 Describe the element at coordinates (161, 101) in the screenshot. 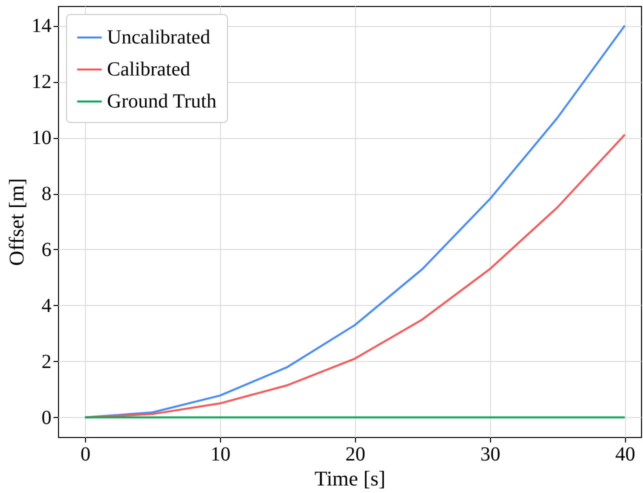

I see `legend-label: Ground Truth` at that location.